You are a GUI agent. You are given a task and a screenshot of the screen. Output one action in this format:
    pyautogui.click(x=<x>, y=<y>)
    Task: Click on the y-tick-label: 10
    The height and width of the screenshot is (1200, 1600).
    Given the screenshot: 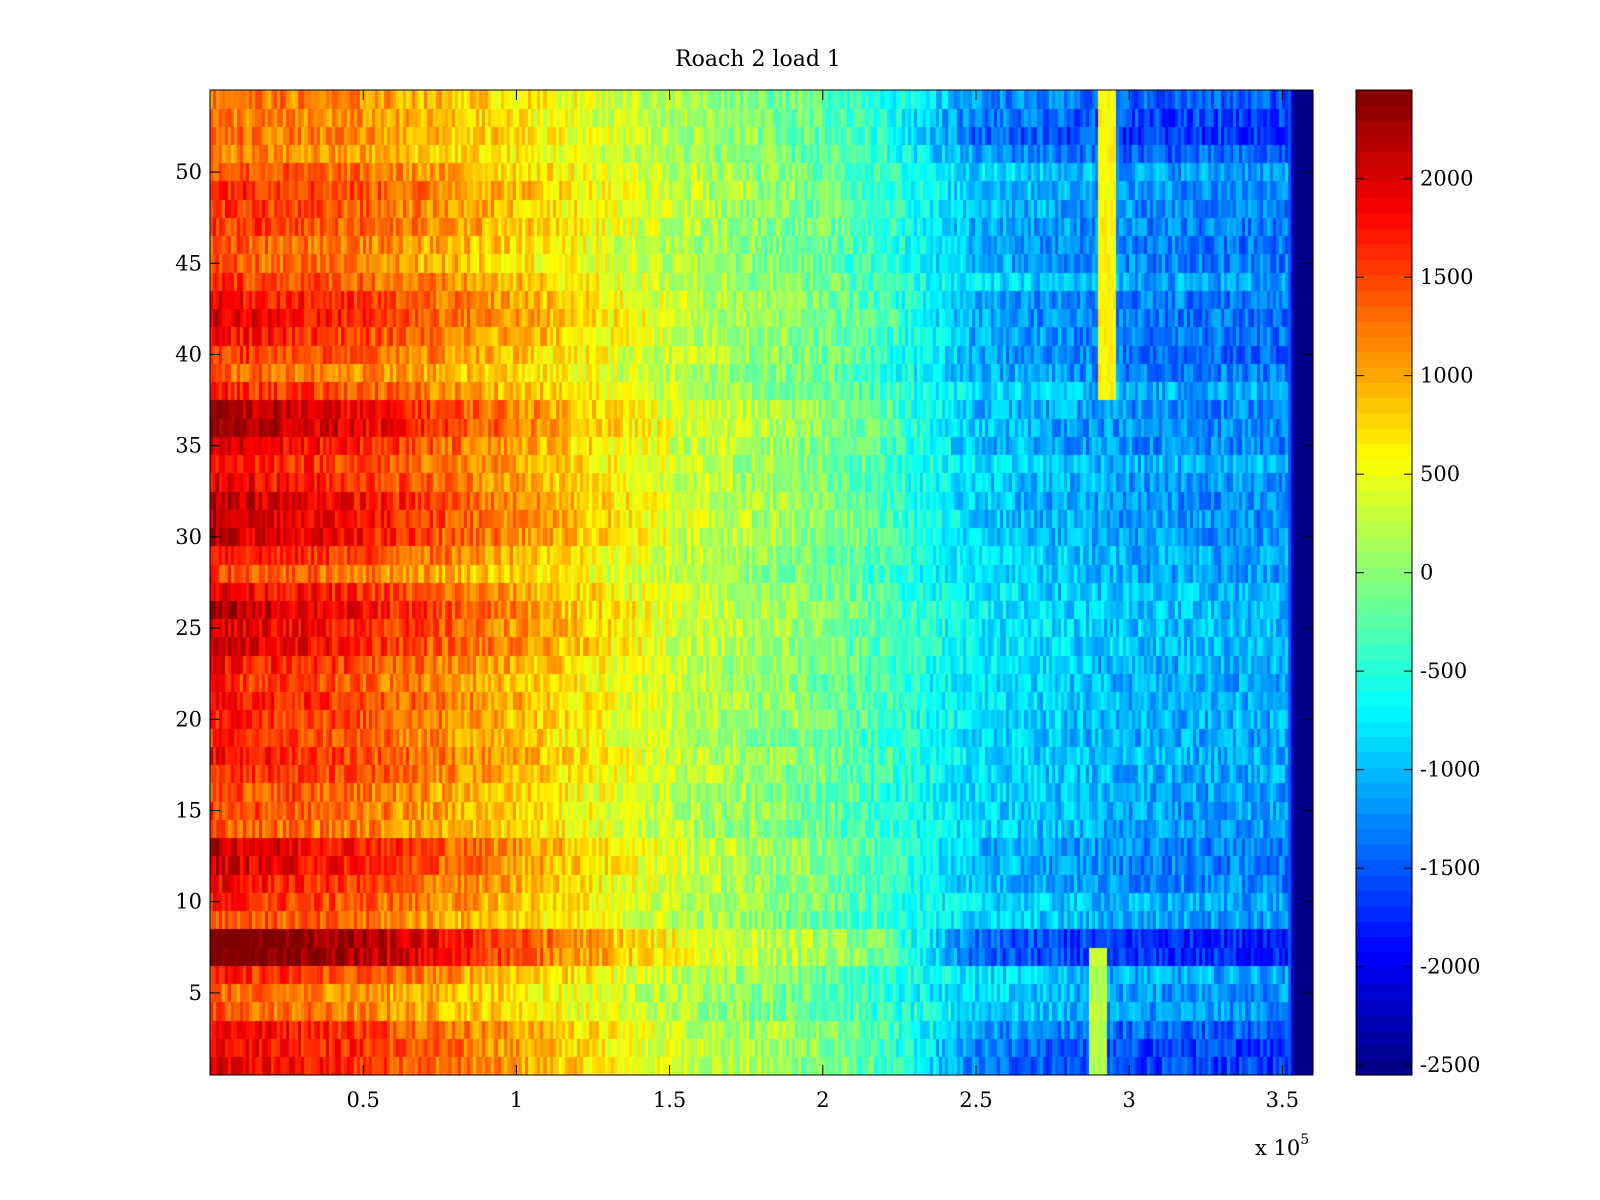 What is the action you would take?
    pyautogui.click(x=188, y=902)
    